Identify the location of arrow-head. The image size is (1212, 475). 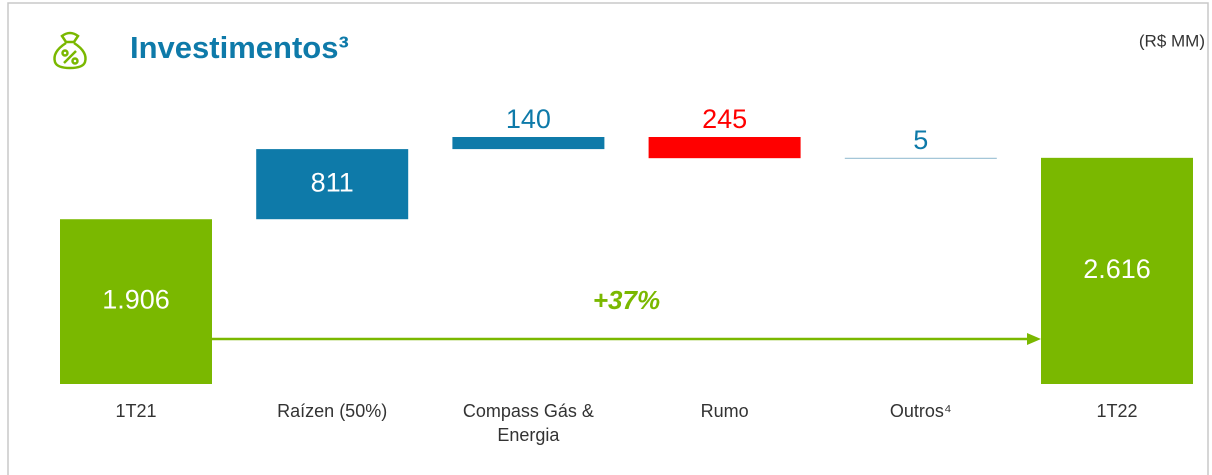
(1034, 339).